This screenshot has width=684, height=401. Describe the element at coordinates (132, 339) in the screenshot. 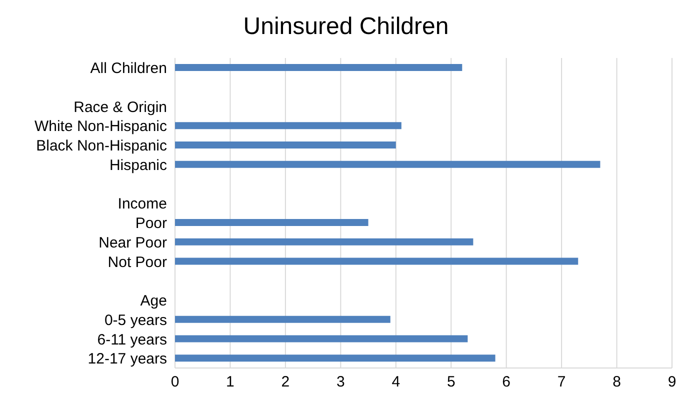

I see `y-tick-label: 6-11 years` at that location.